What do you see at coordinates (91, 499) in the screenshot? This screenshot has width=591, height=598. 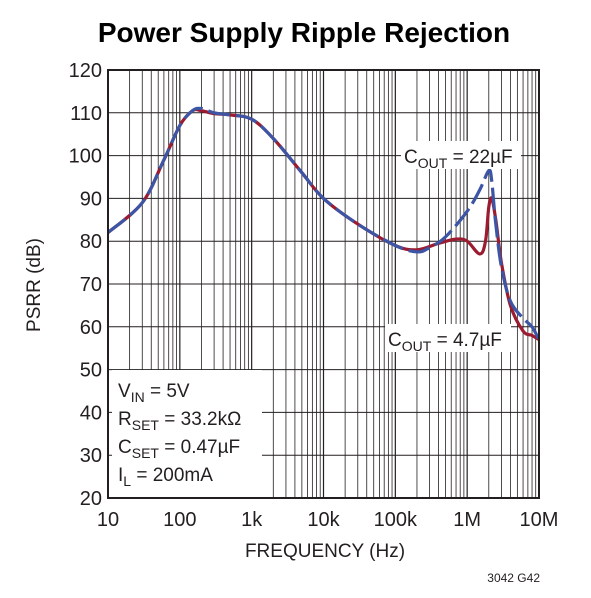 I see `y-tick-label: 20` at bounding box center [91, 499].